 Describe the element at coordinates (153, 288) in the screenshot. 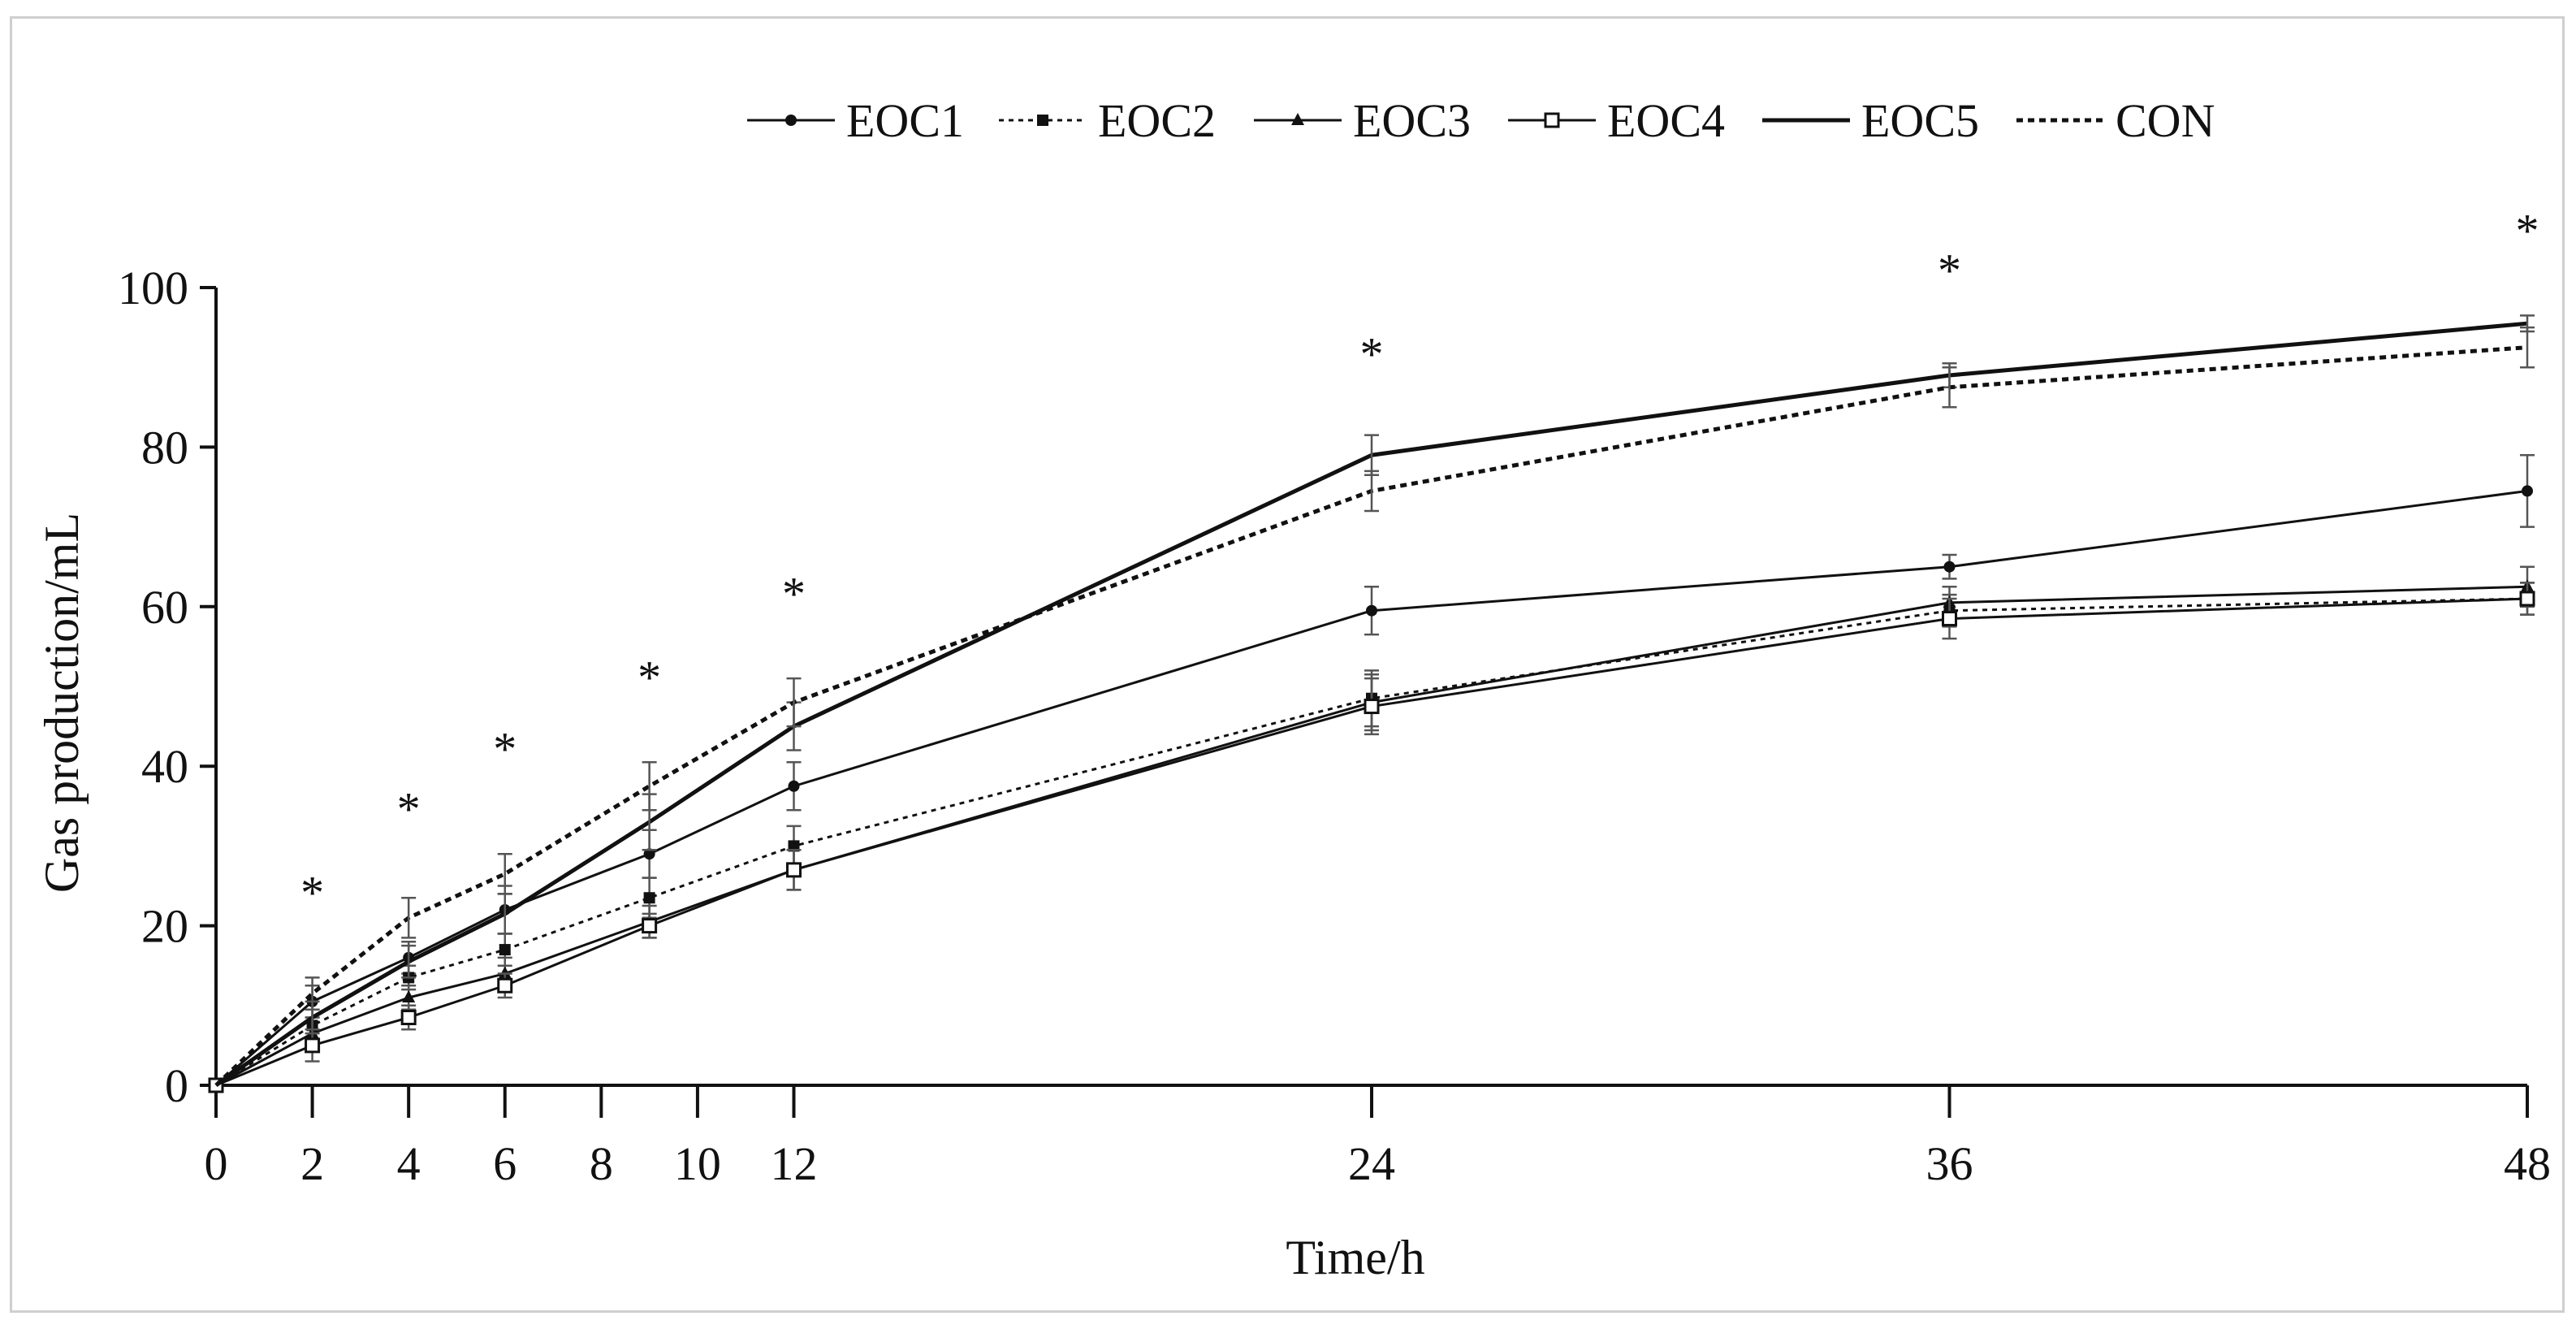

I see `y-tick-label: 100` at that location.